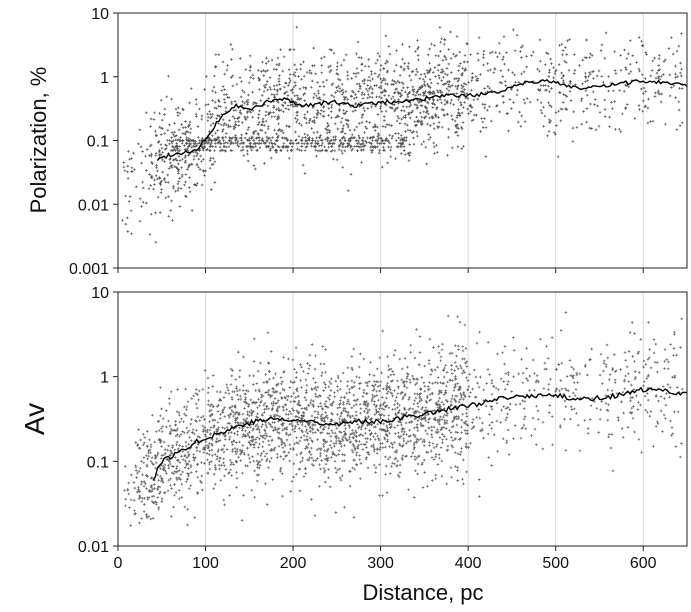  Describe the element at coordinates (380, 270) in the screenshot. I see `polarization-x-ticks` at that location.